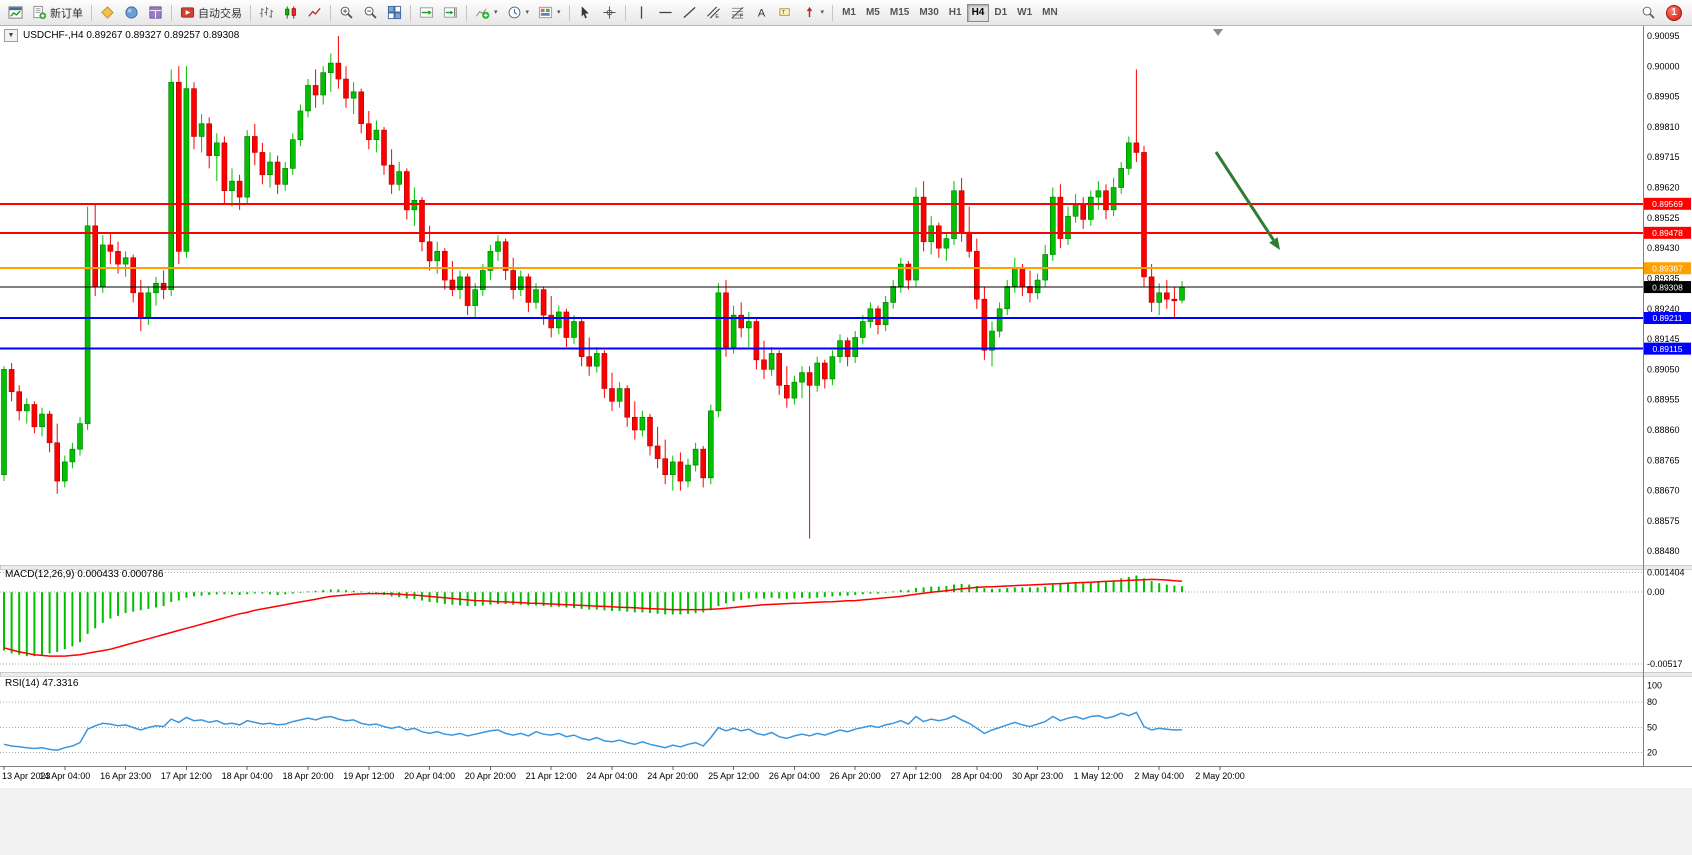 Image resolution: width=1692 pixels, height=855 pixels. I want to click on trend-arrow, so click(1244, 196).